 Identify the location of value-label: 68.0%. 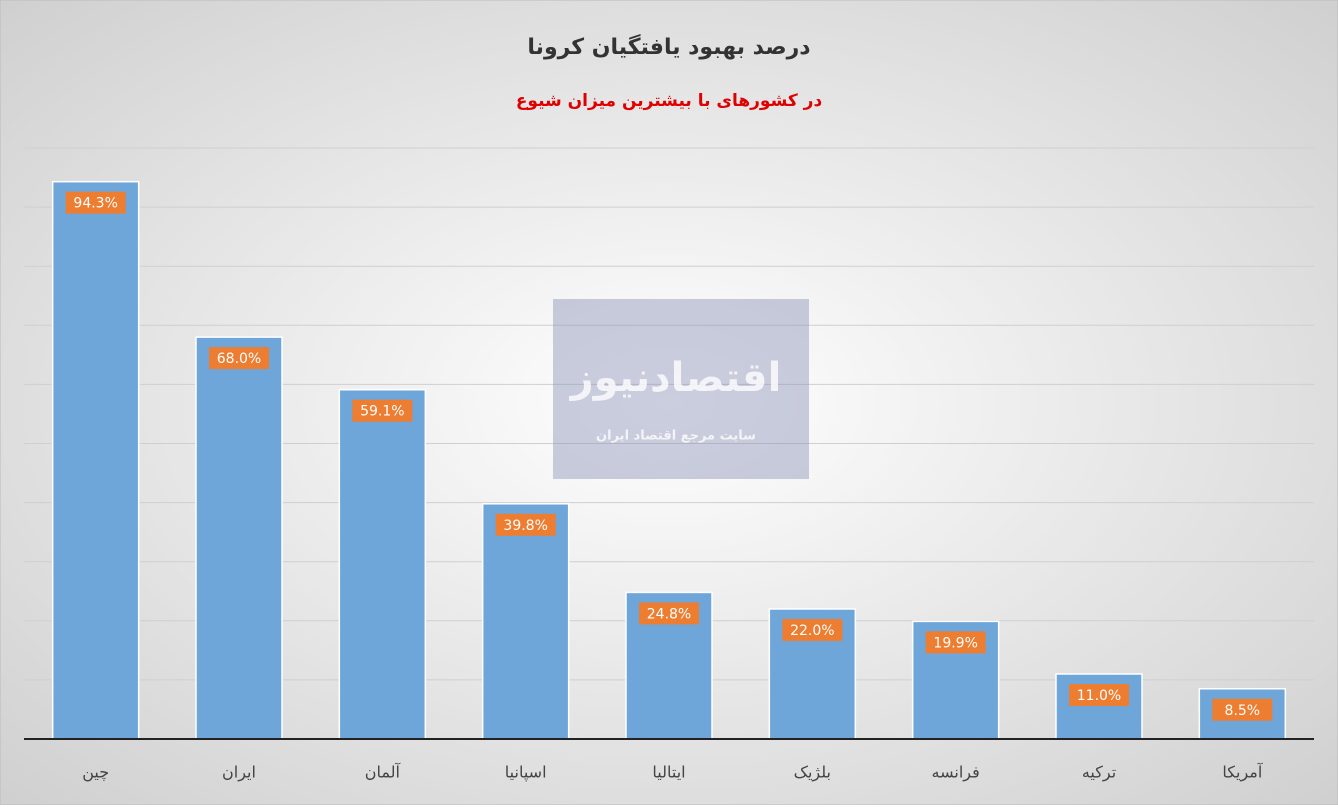
(239, 359).